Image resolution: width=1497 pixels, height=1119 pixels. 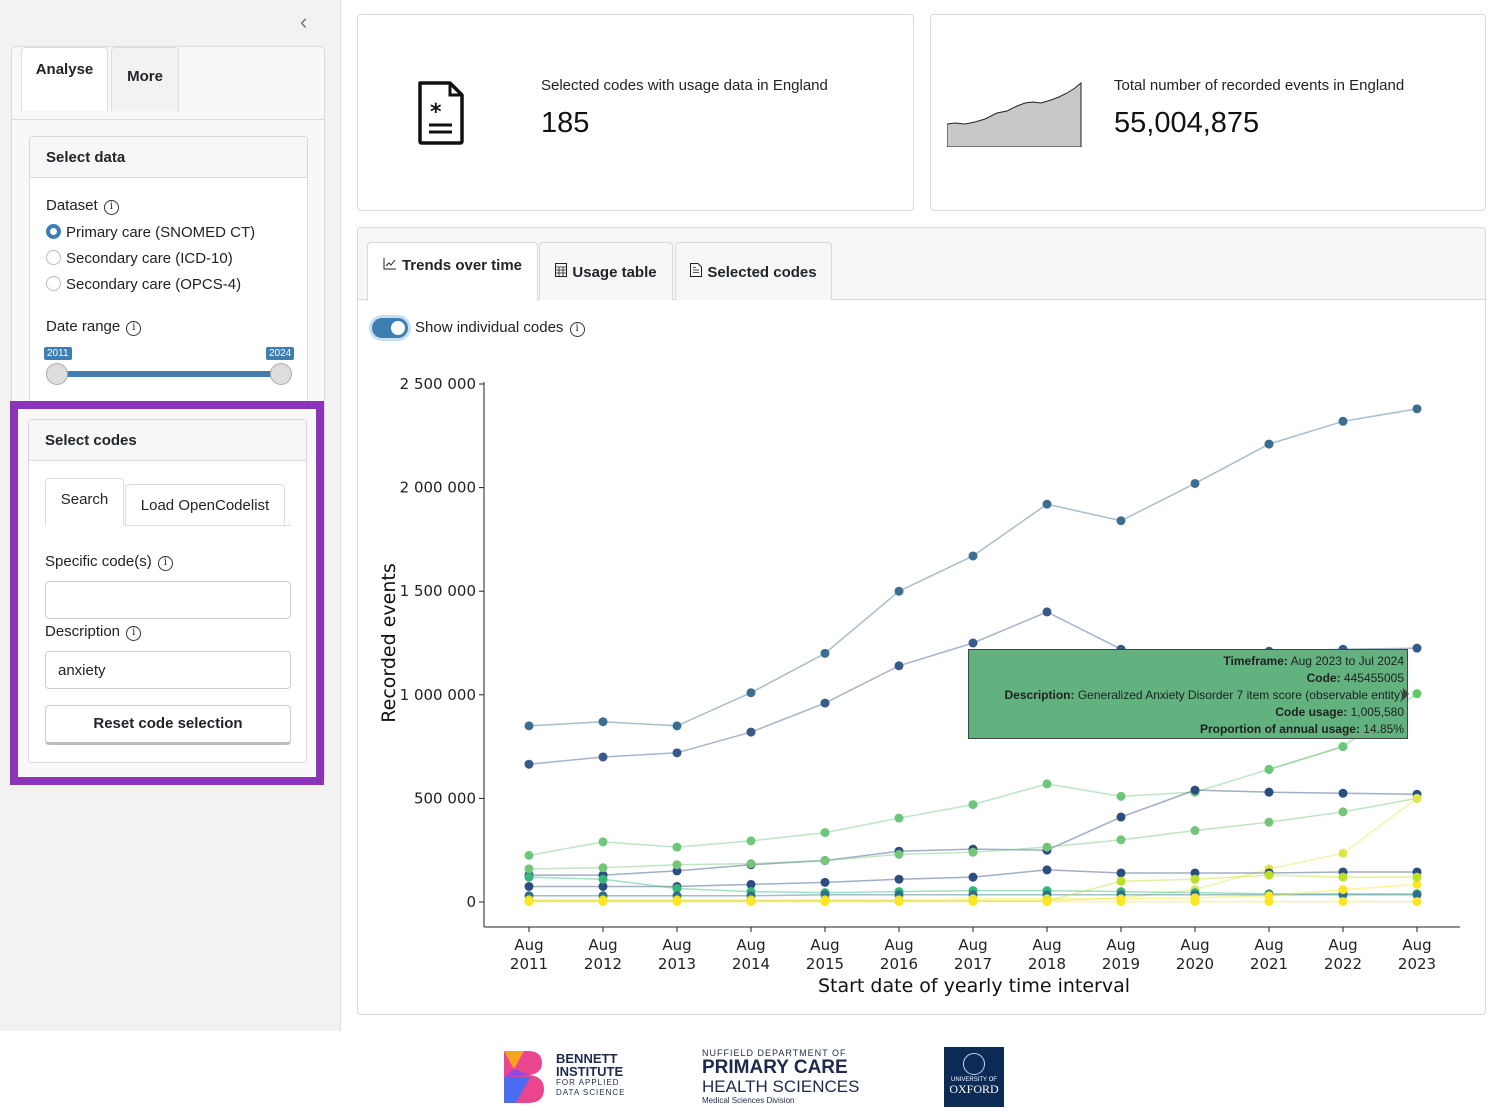 I want to click on slider-min-label: 2011, so click(x=58, y=353).